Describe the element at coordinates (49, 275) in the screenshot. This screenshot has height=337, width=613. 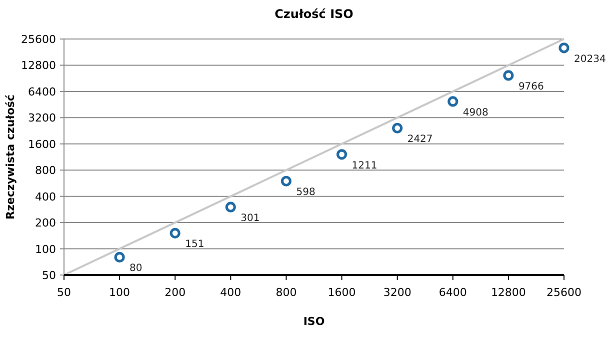
I see `y-tick-label: 50` at that location.